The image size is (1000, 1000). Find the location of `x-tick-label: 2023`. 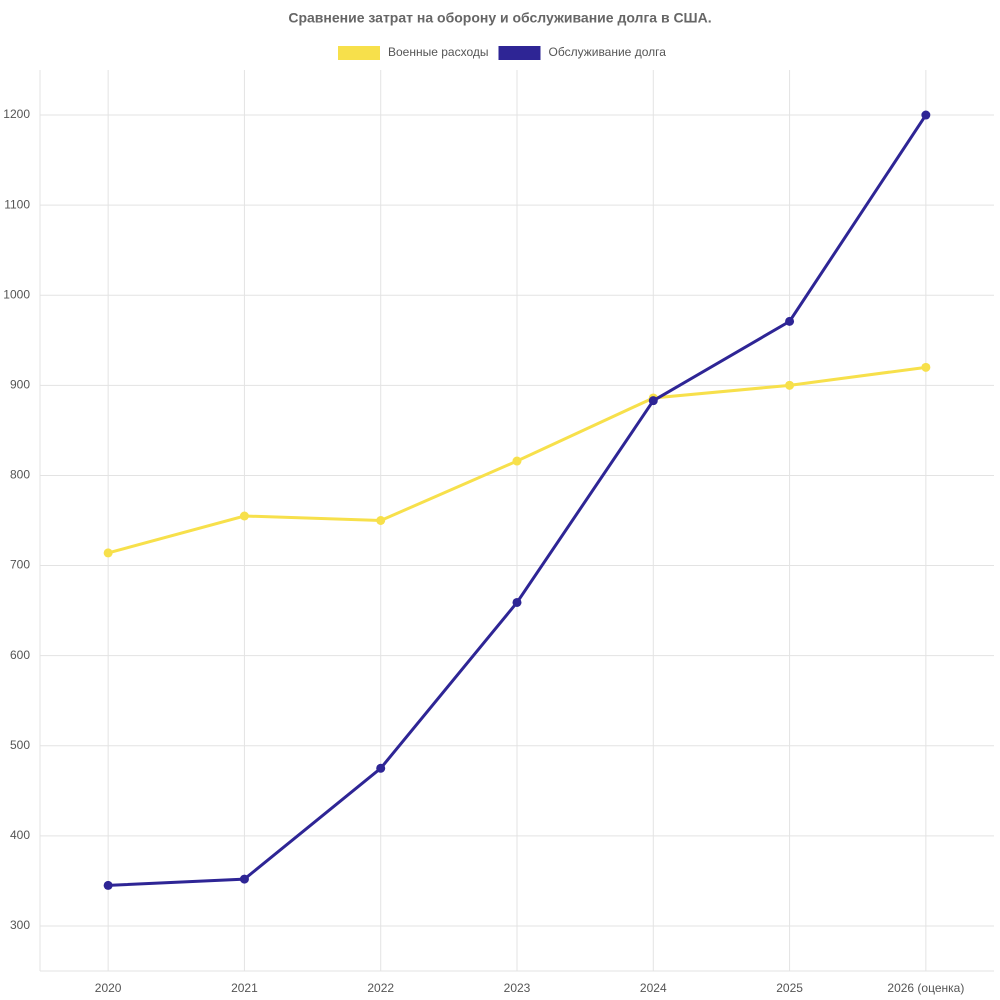

x-tick-label: 2023 is located at coordinates (517, 988).